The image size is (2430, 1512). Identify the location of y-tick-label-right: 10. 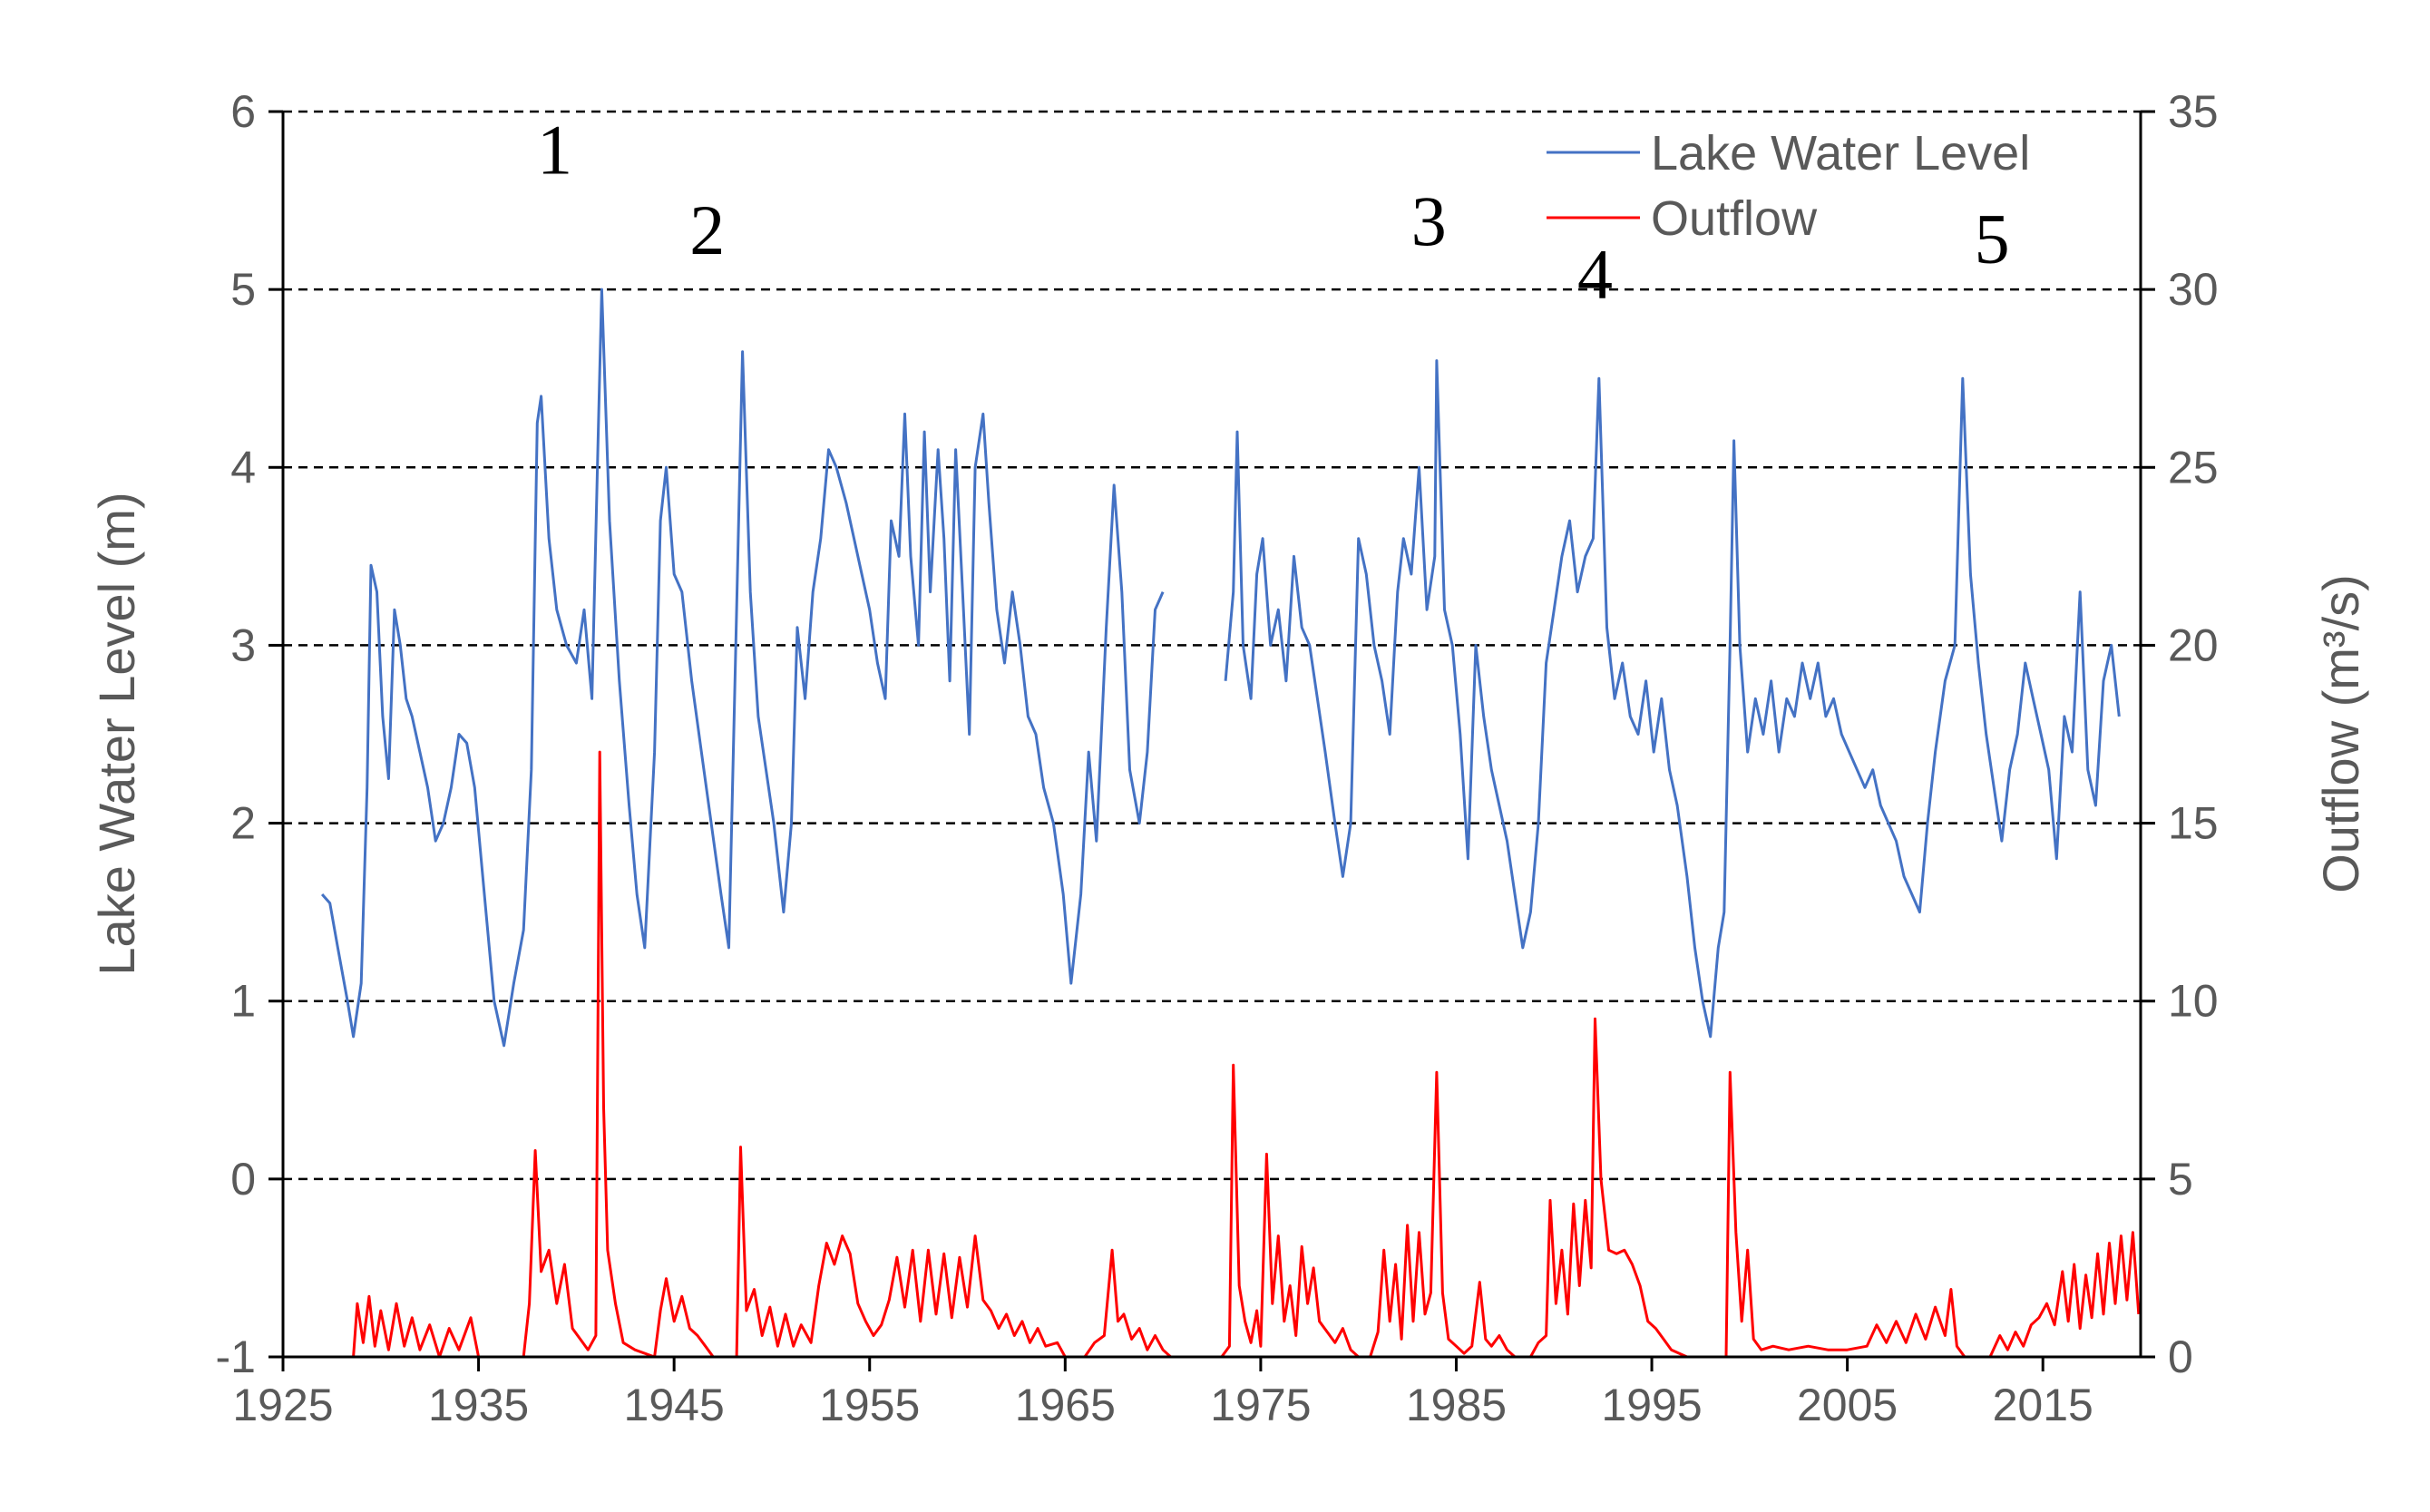
(2193, 1001).